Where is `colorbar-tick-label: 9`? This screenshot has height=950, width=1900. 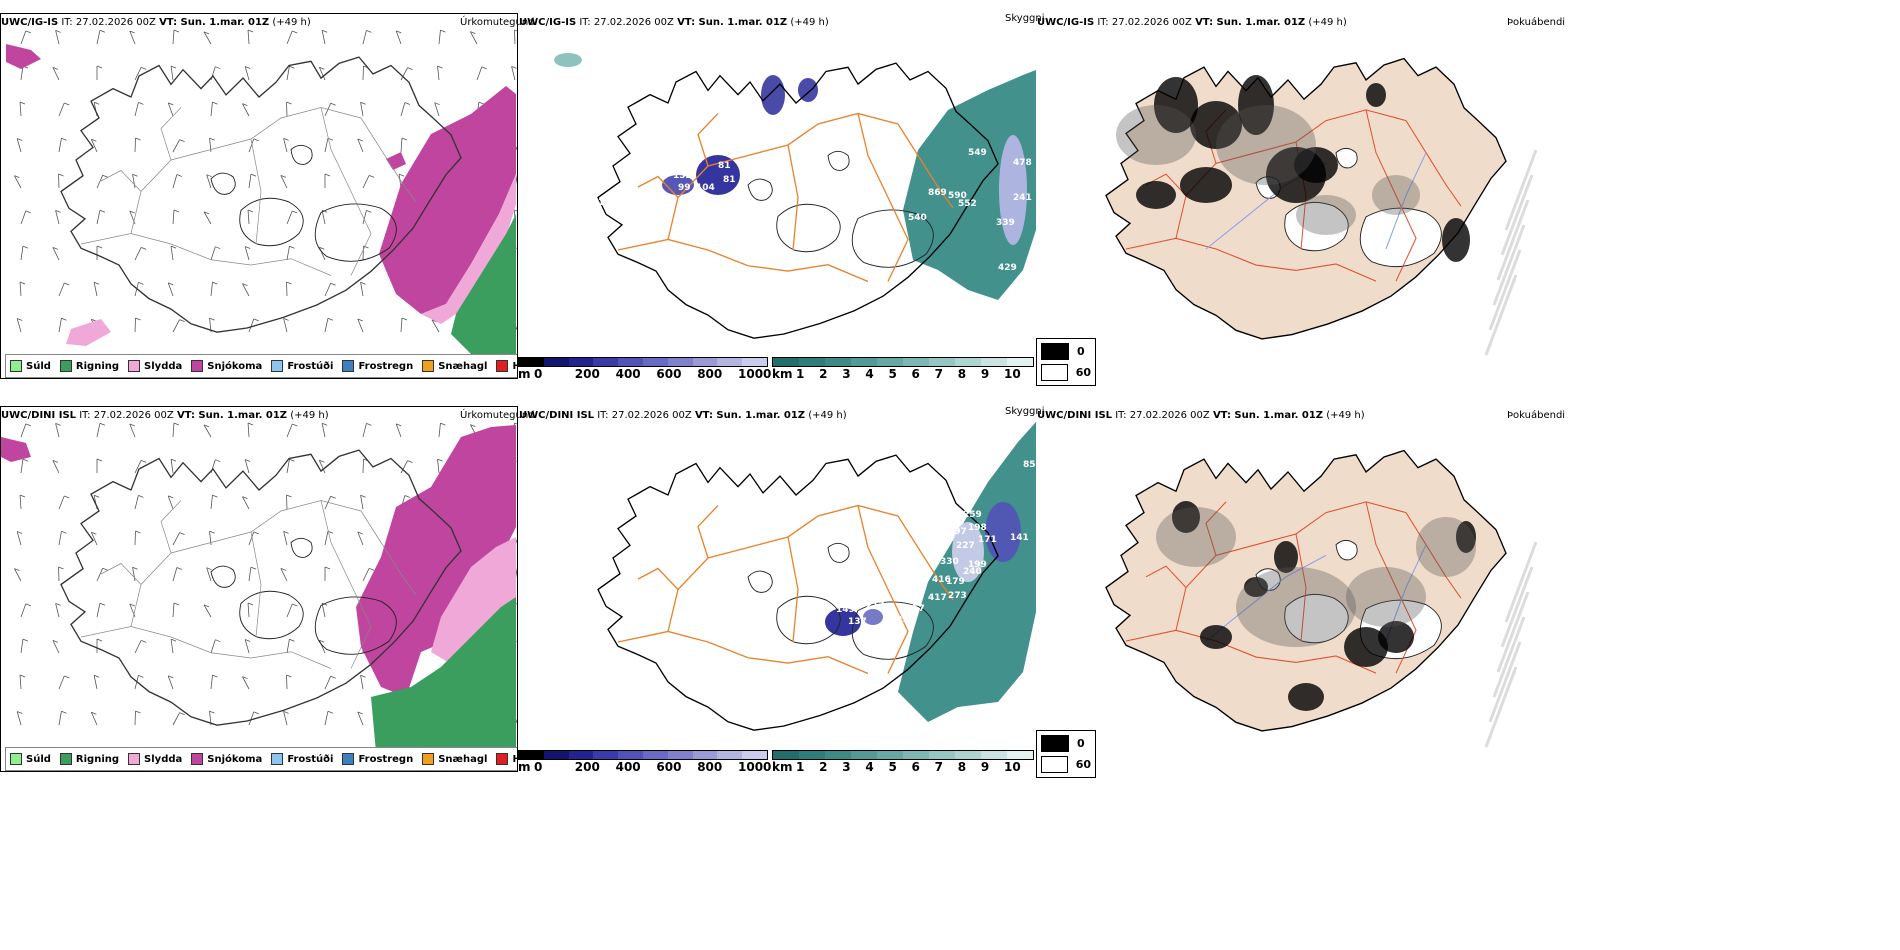
colorbar-tick-label: 9 is located at coordinates (985, 767).